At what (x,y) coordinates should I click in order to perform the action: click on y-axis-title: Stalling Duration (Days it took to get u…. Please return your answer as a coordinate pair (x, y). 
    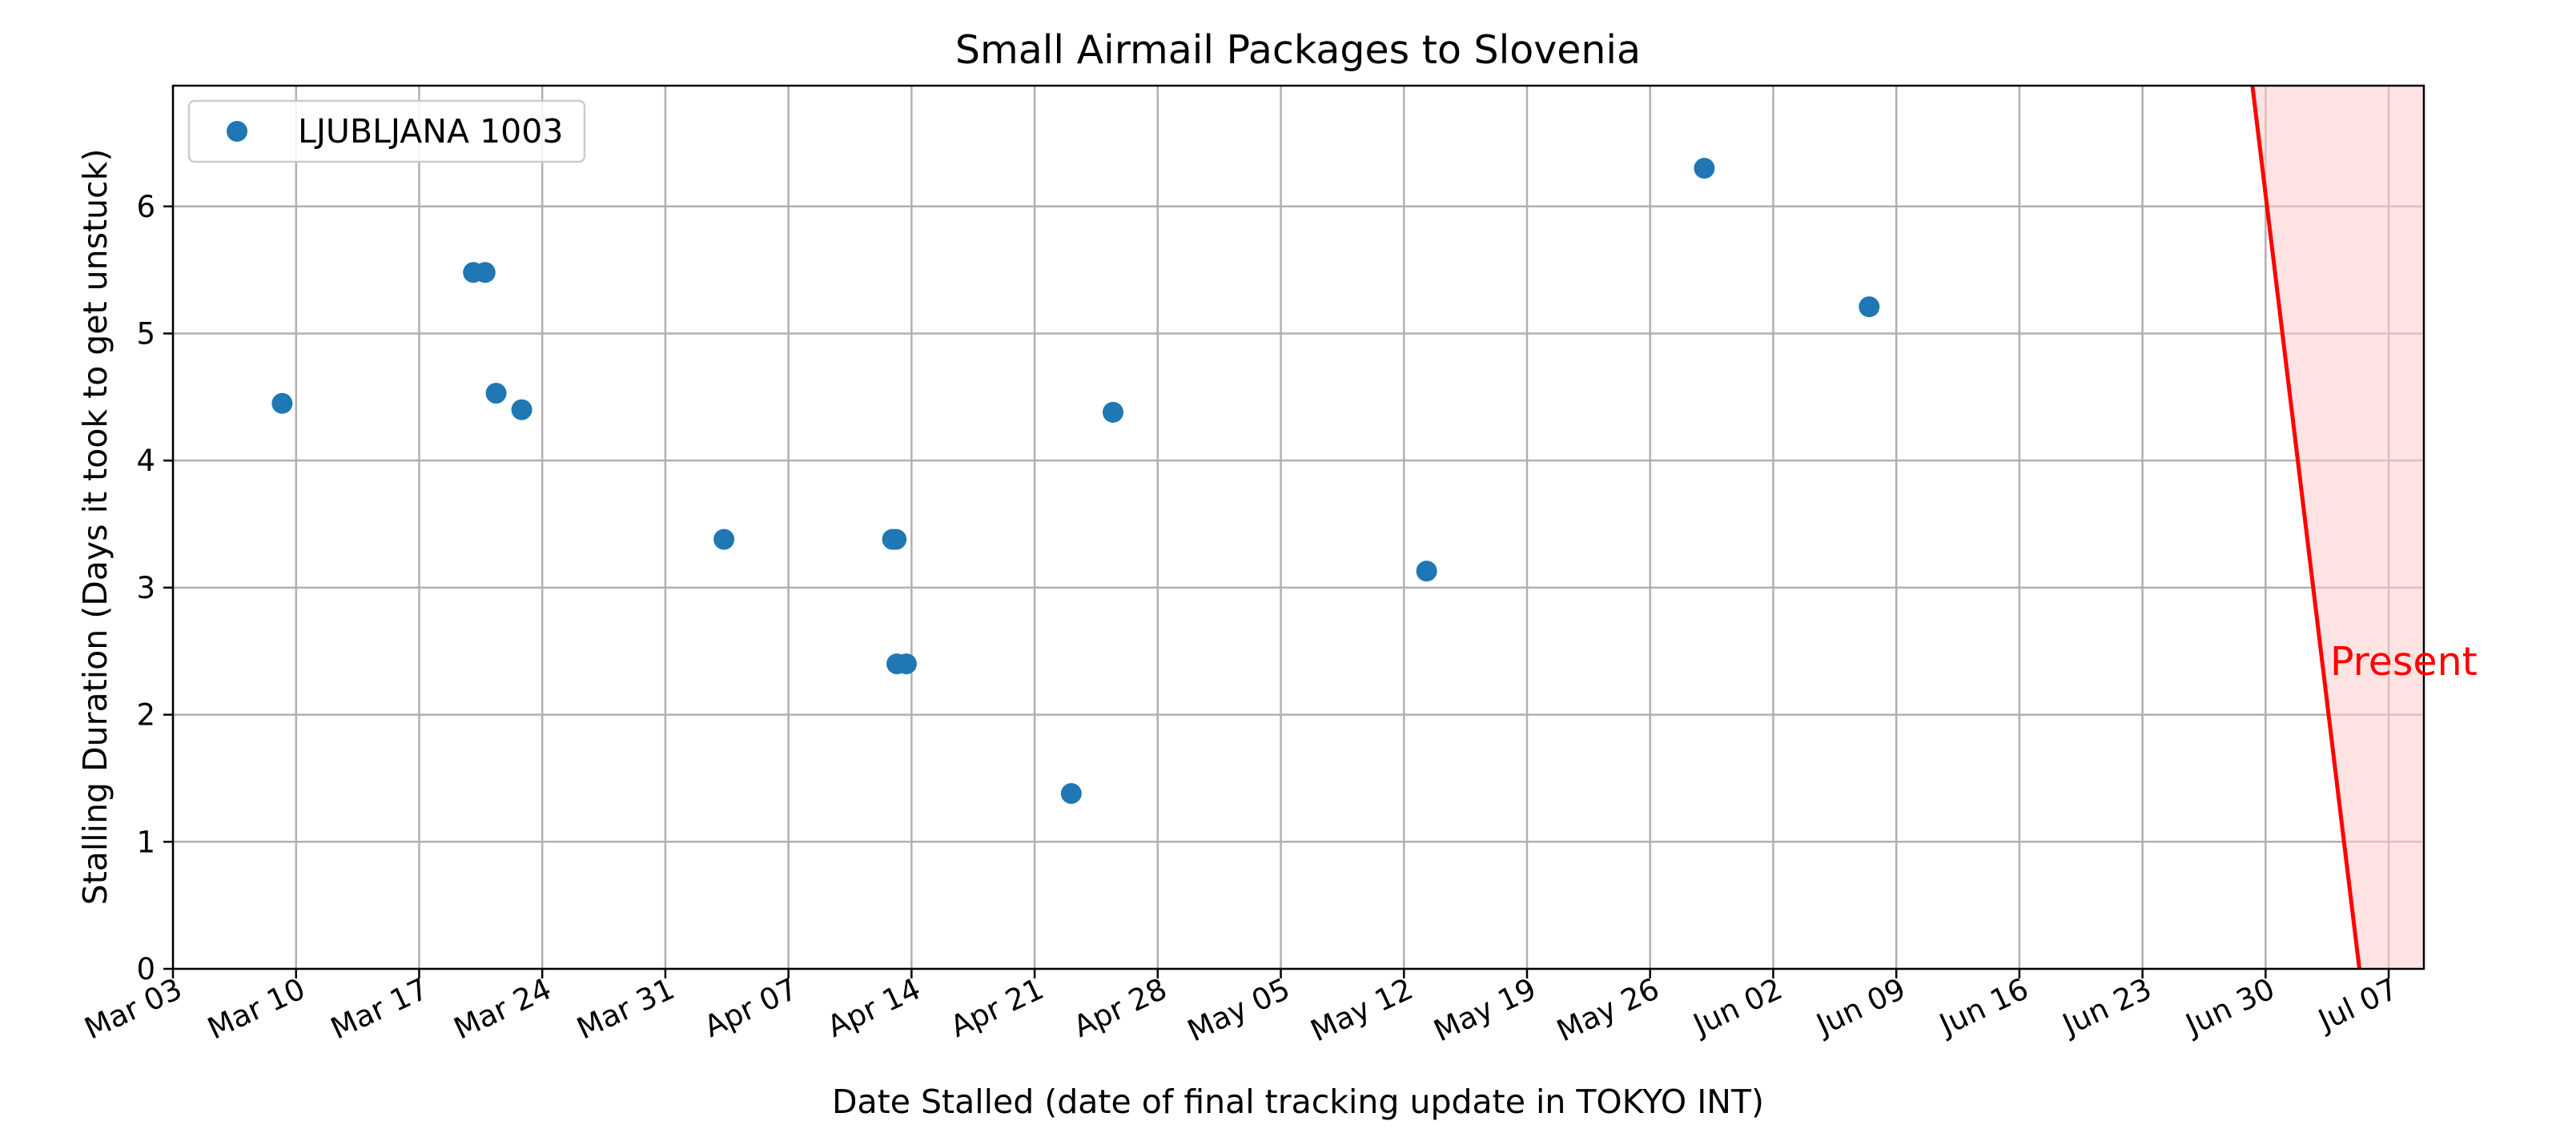
    Looking at the image, I should click on (95, 528).